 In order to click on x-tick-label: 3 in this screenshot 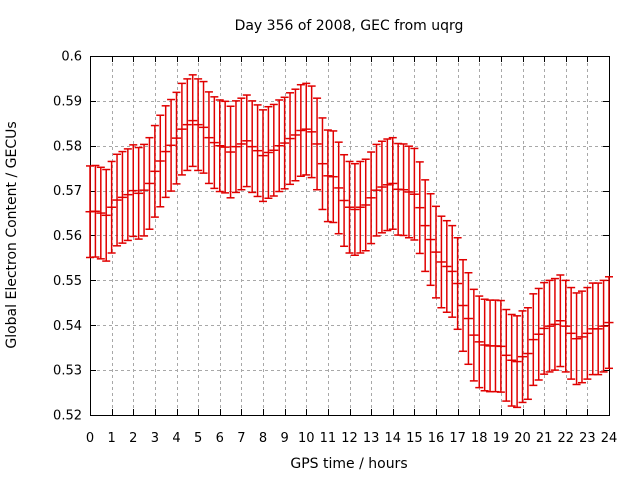, I will do `click(155, 438)`.